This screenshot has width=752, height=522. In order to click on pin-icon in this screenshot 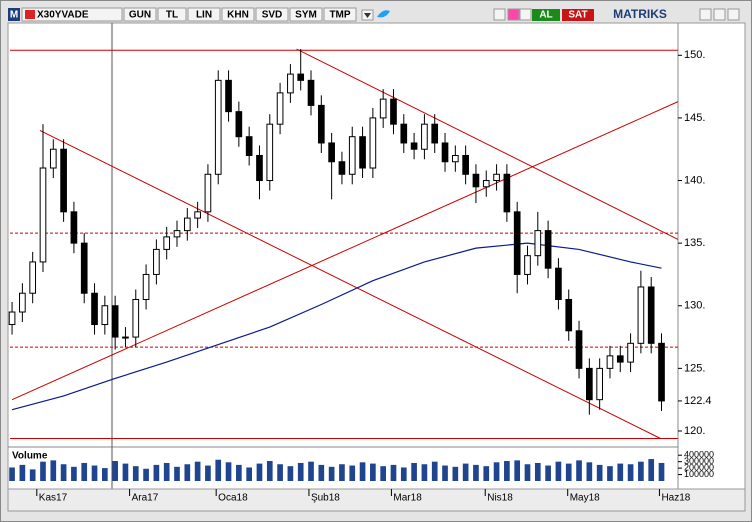, I will do `click(499, 14)`.